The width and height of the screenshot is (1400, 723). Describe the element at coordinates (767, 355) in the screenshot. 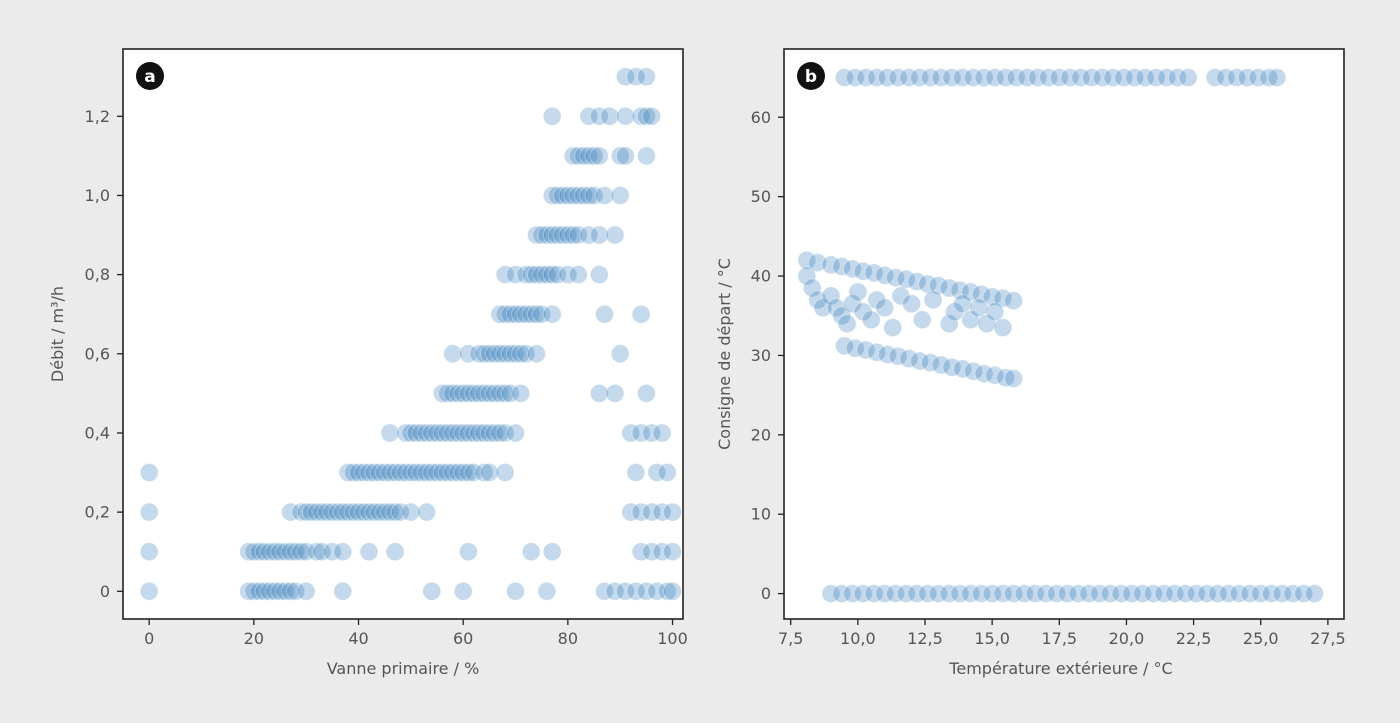

I see `panel-b-y-ticks: 0 10 20 30 40 50 60` at that location.